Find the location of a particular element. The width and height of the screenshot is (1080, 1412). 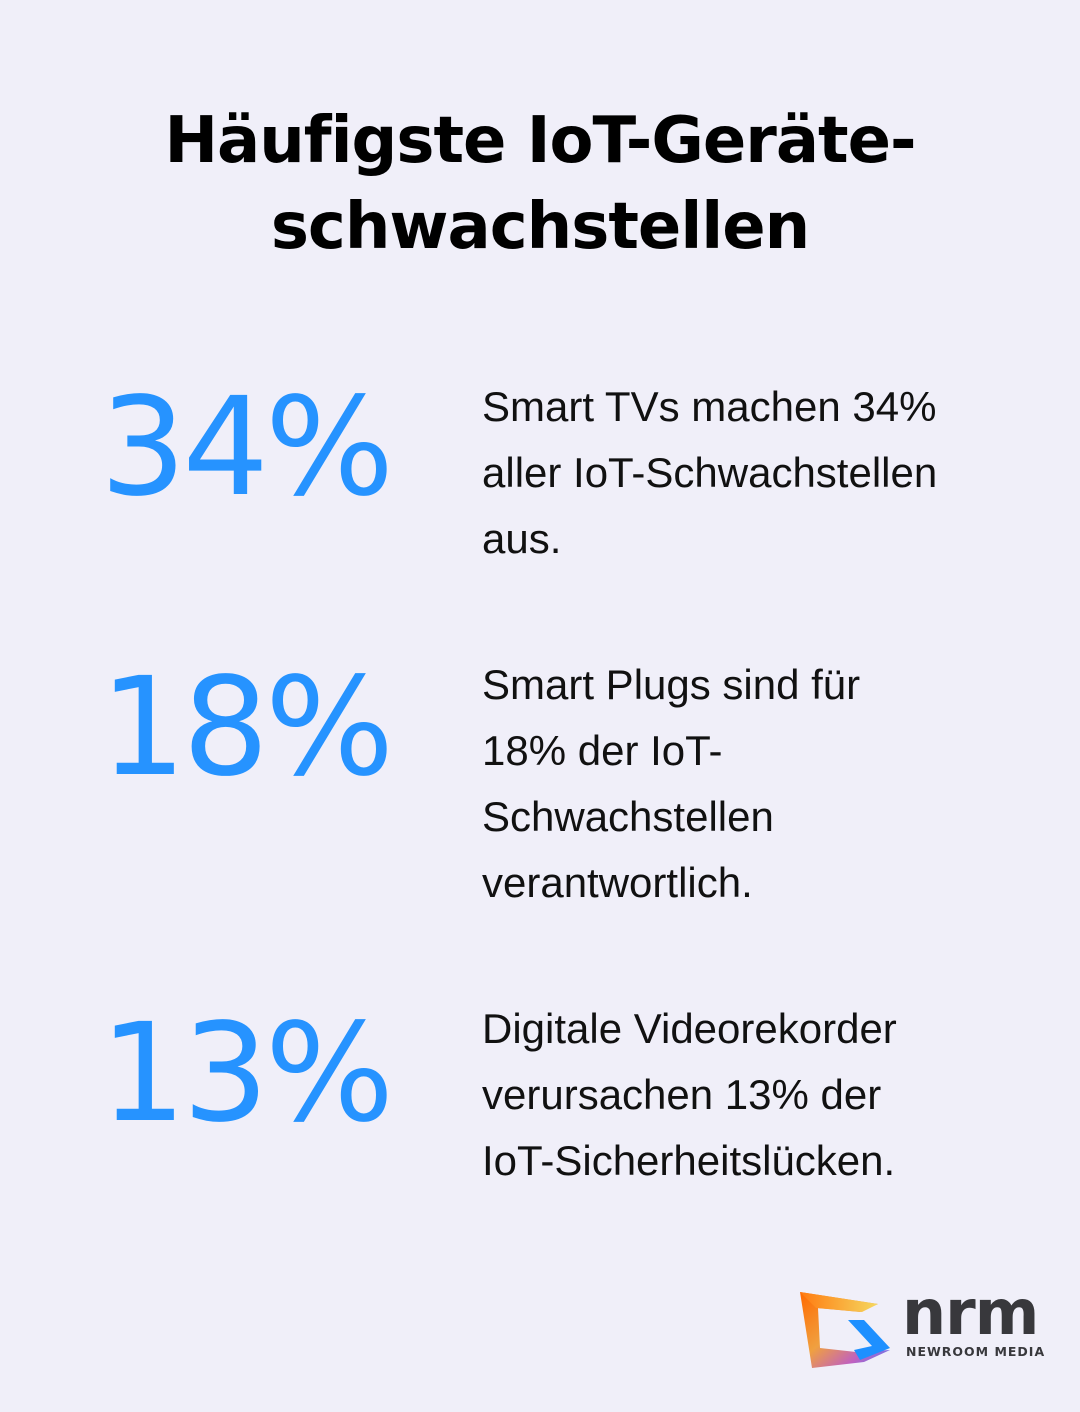

stat-value: 13% is located at coordinates (246, 1074).